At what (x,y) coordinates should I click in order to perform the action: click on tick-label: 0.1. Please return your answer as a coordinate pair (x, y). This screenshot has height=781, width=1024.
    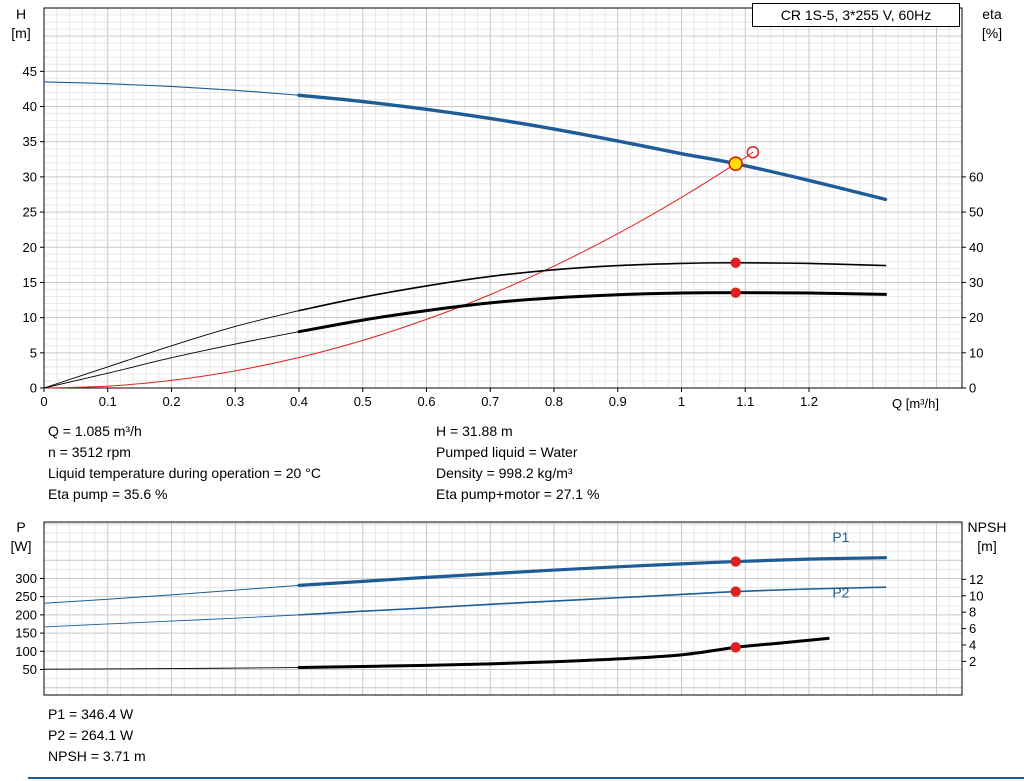
    Looking at the image, I should click on (108, 401).